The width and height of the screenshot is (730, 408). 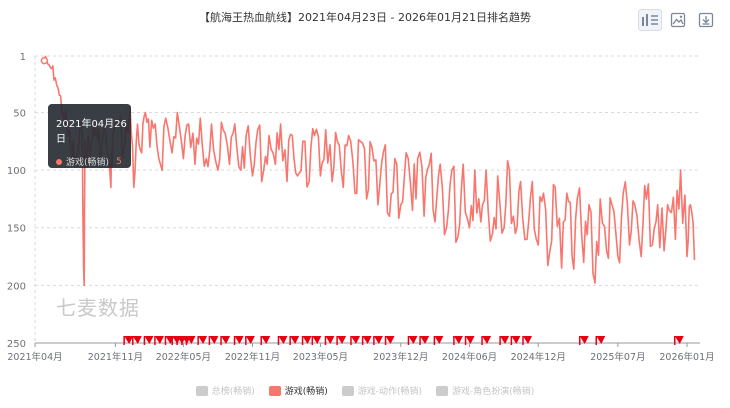 I want to click on x-tick-label: 2021年11月, so click(x=115, y=357).